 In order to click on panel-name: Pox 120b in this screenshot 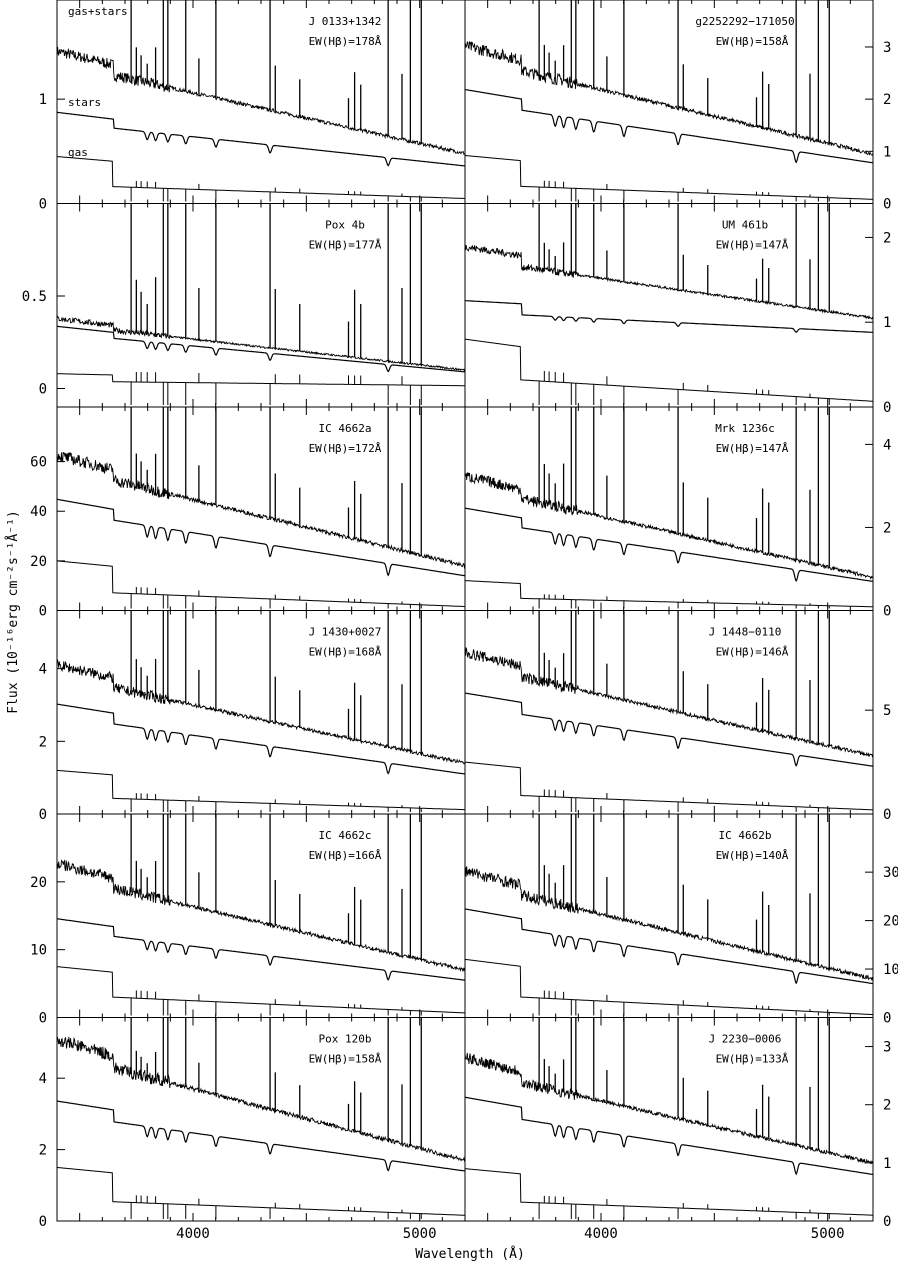, I will do `click(345, 1039)`.